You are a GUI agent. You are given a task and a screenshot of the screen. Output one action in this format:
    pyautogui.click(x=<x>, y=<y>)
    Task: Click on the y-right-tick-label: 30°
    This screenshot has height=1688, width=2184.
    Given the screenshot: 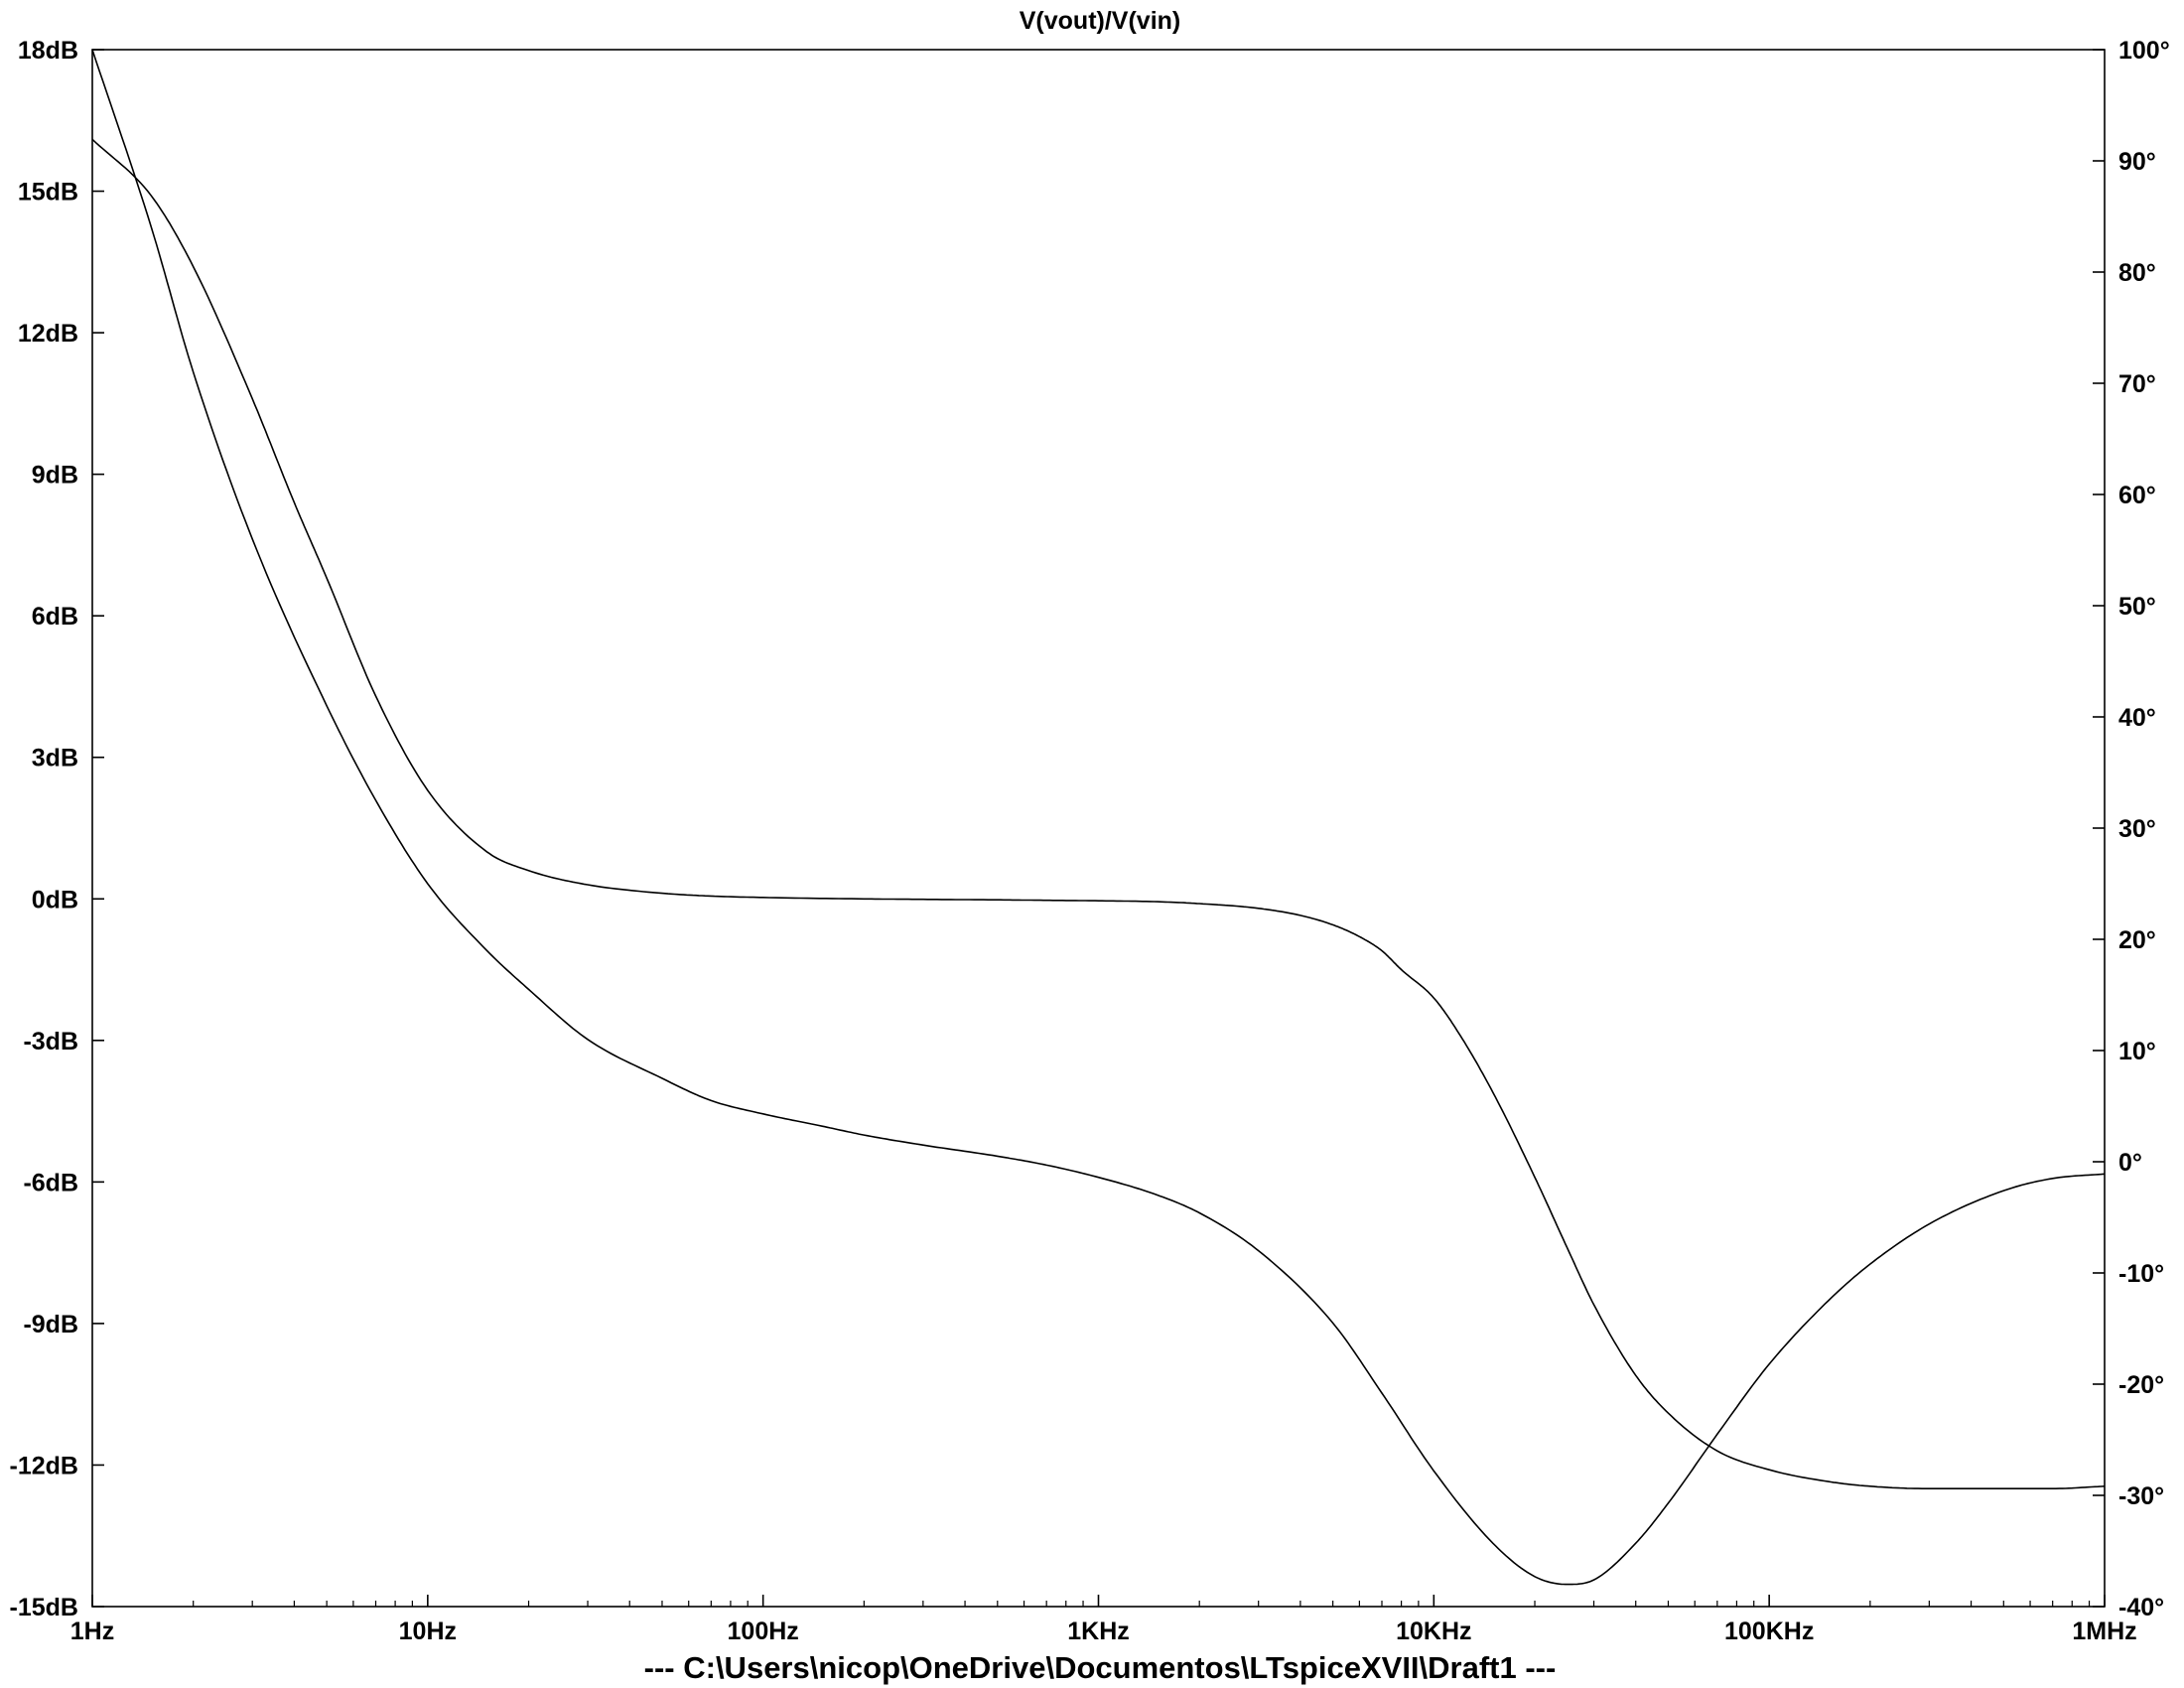 What is the action you would take?
    pyautogui.click(x=2137, y=829)
    